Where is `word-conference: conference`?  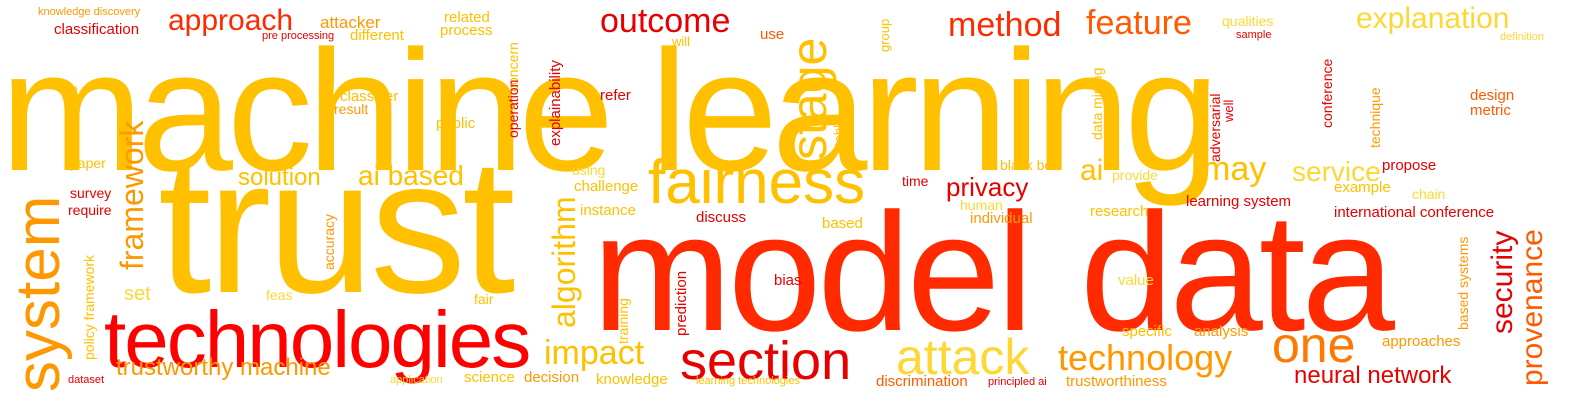
word-conference: conference is located at coordinates (1327, 93).